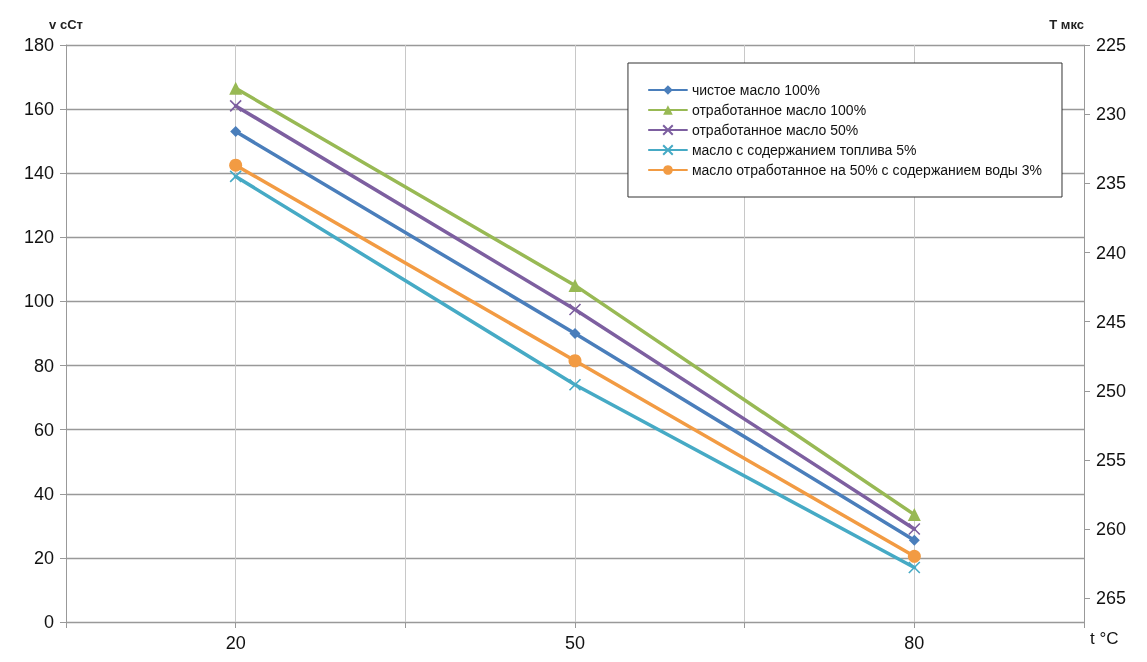 The image size is (1147, 662). I want to click on y-tick-label: 20, so click(43, 557).